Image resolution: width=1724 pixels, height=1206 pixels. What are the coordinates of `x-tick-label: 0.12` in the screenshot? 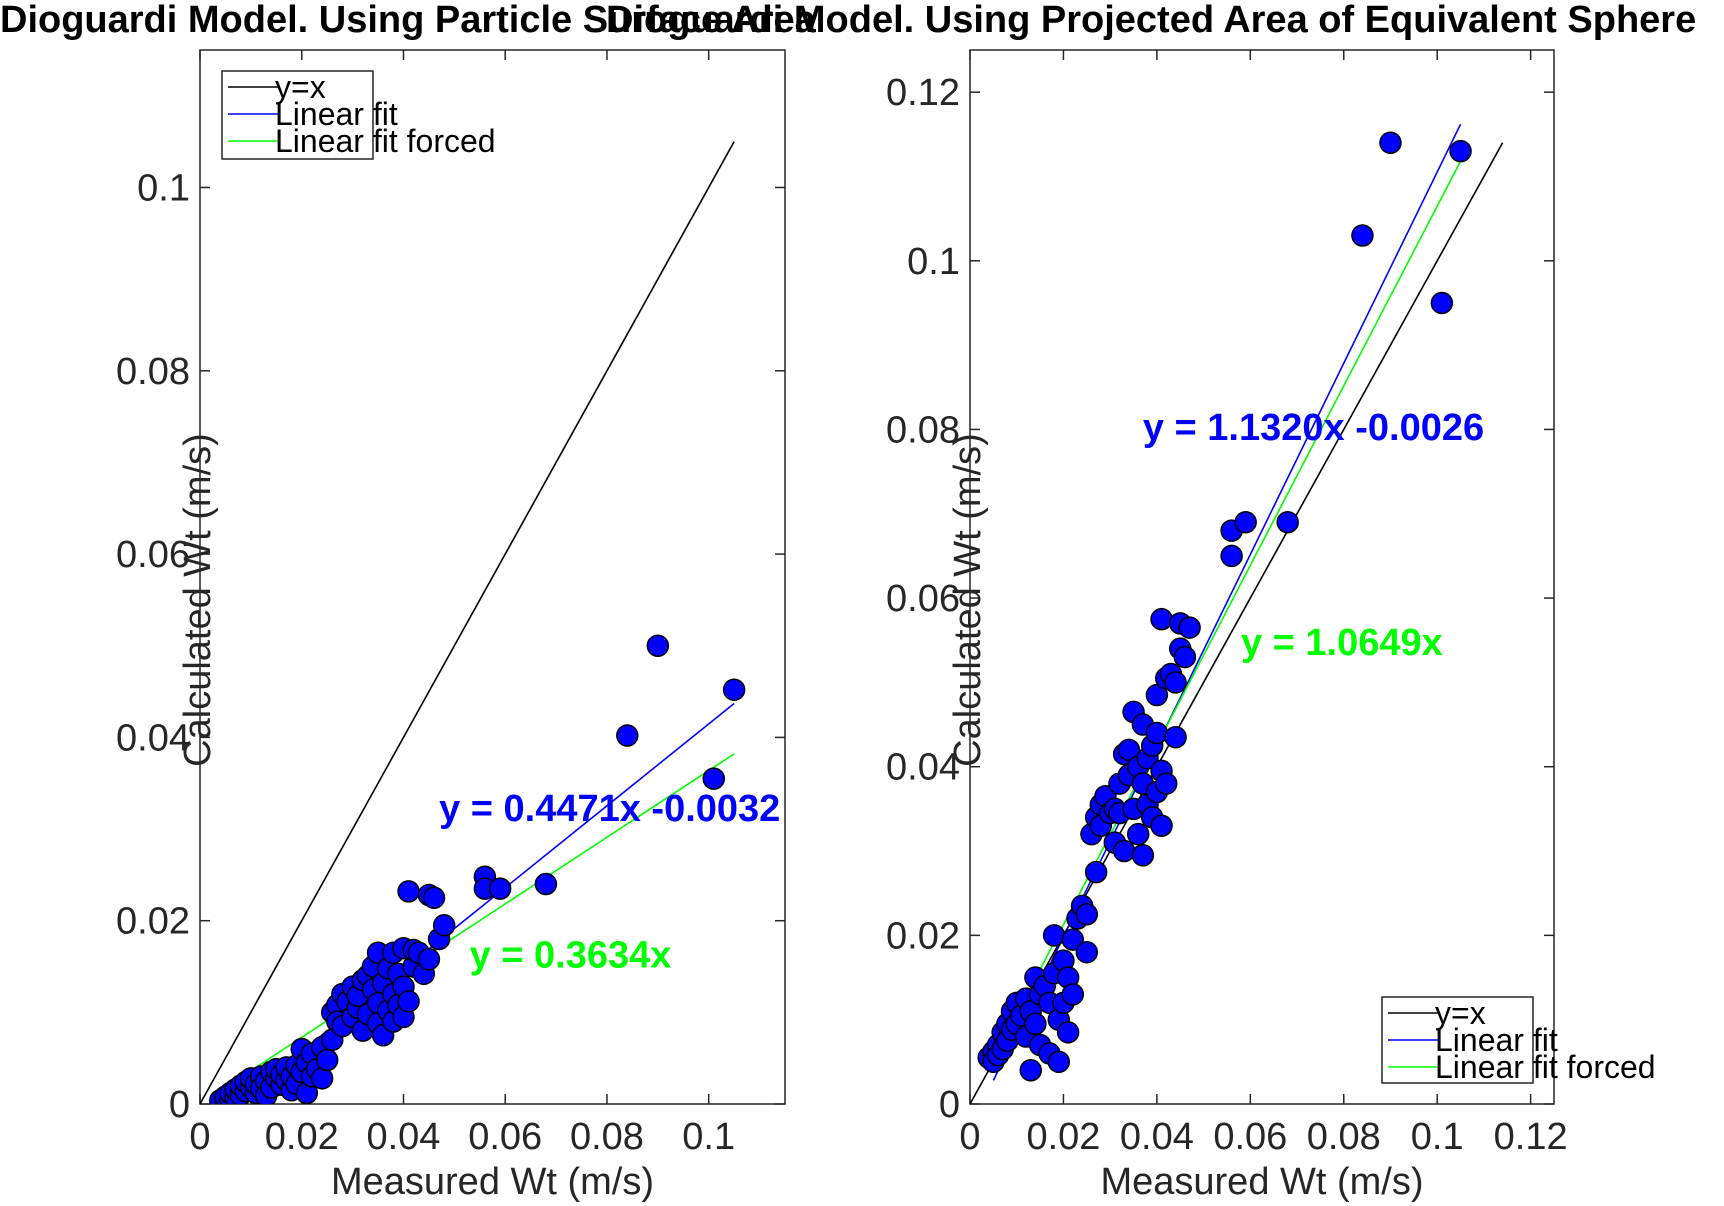 It's located at (1531, 1137).